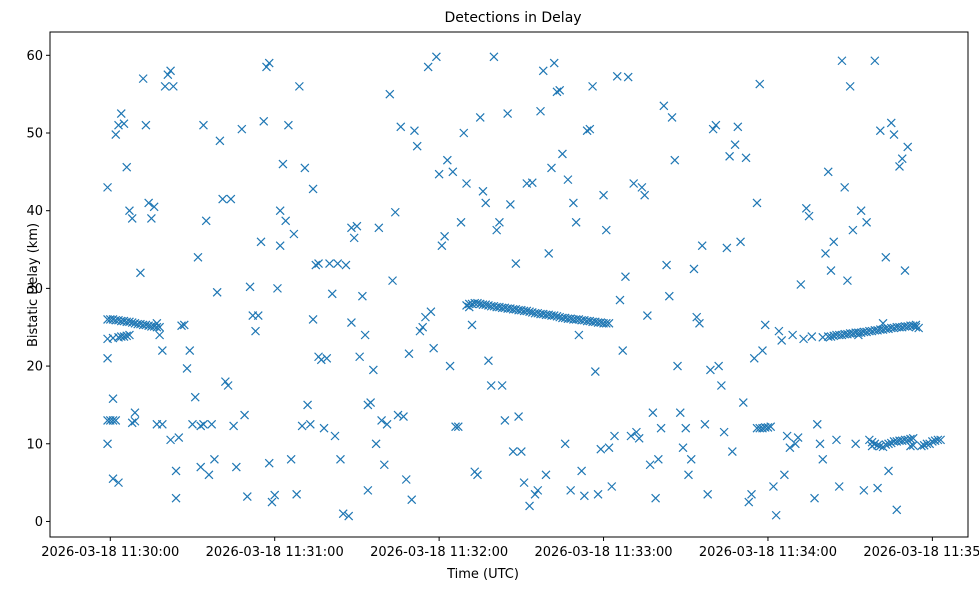 The height and width of the screenshot is (590, 979). Describe the element at coordinates (275, 552) in the screenshot. I see `x-tick-label: 2026-03-18 11:31:00` at that location.